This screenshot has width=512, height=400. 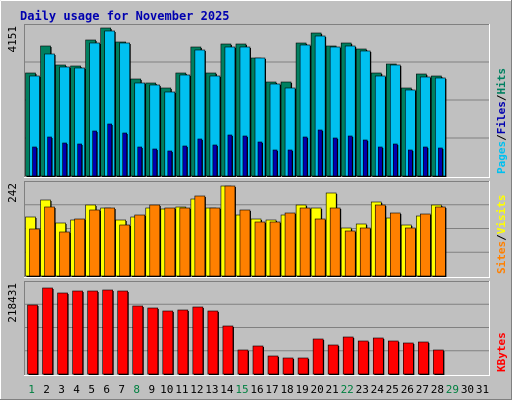 I want to click on x-tick-label-28: 28, so click(x=437, y=389).